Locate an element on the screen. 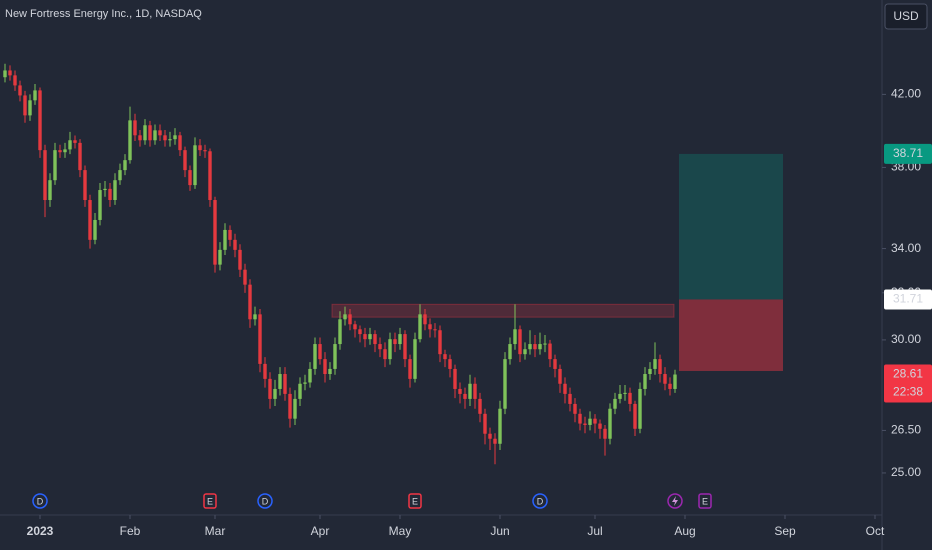 This screenshot has width=932, height=550. y-tick-label: 30.00 is located at coordinates (906, 339).